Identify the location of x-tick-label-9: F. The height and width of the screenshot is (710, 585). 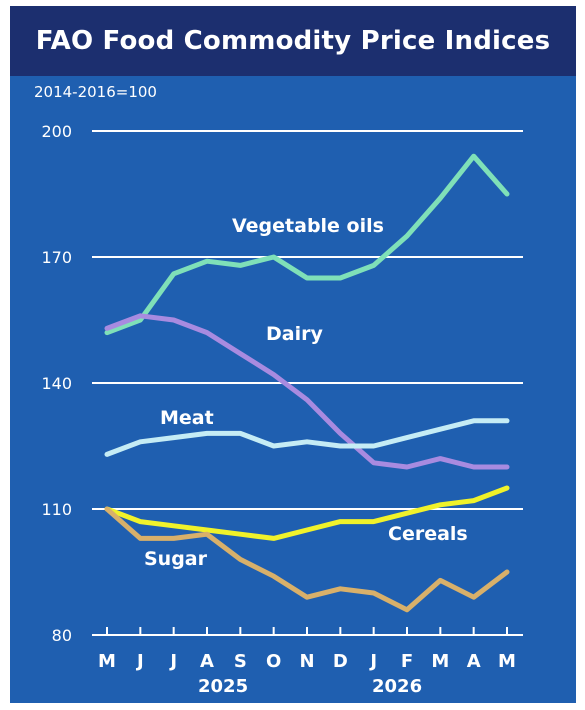
(407, 661).